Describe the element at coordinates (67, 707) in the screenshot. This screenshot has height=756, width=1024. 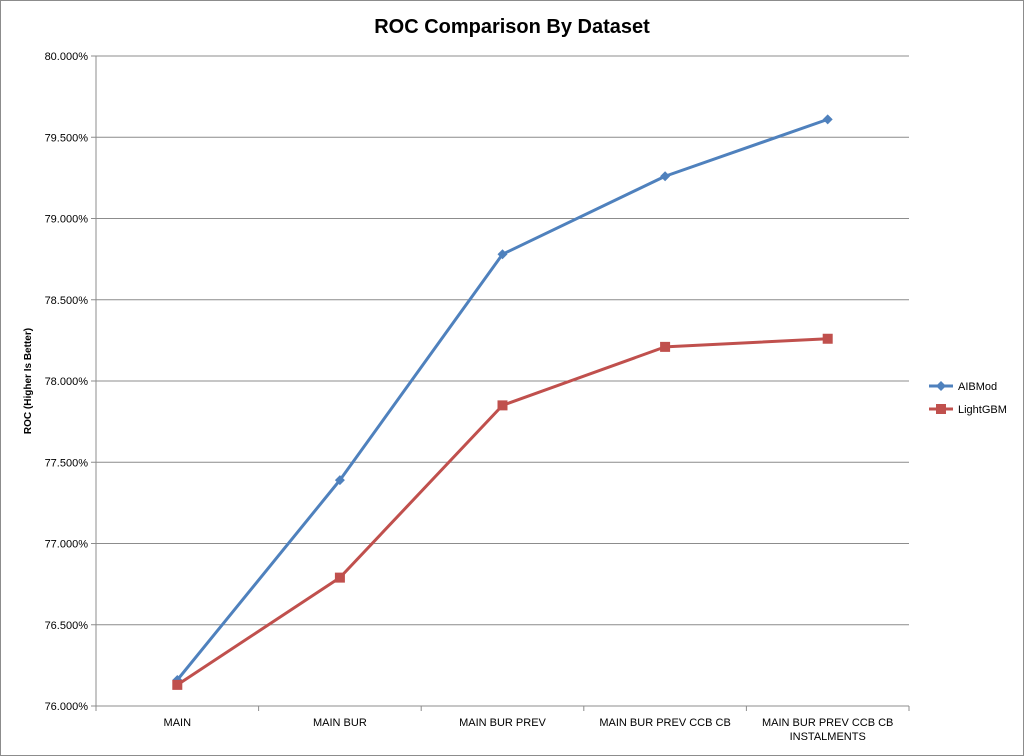
I see `y-tick-label: 76.000%` at that location.